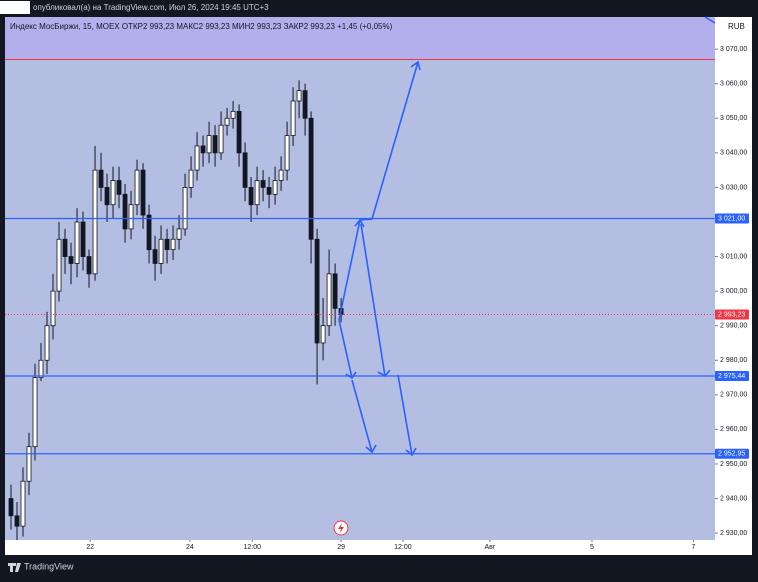 This screenshot has width=758, height=582. I want to click on price-axis, so click(733, 286).